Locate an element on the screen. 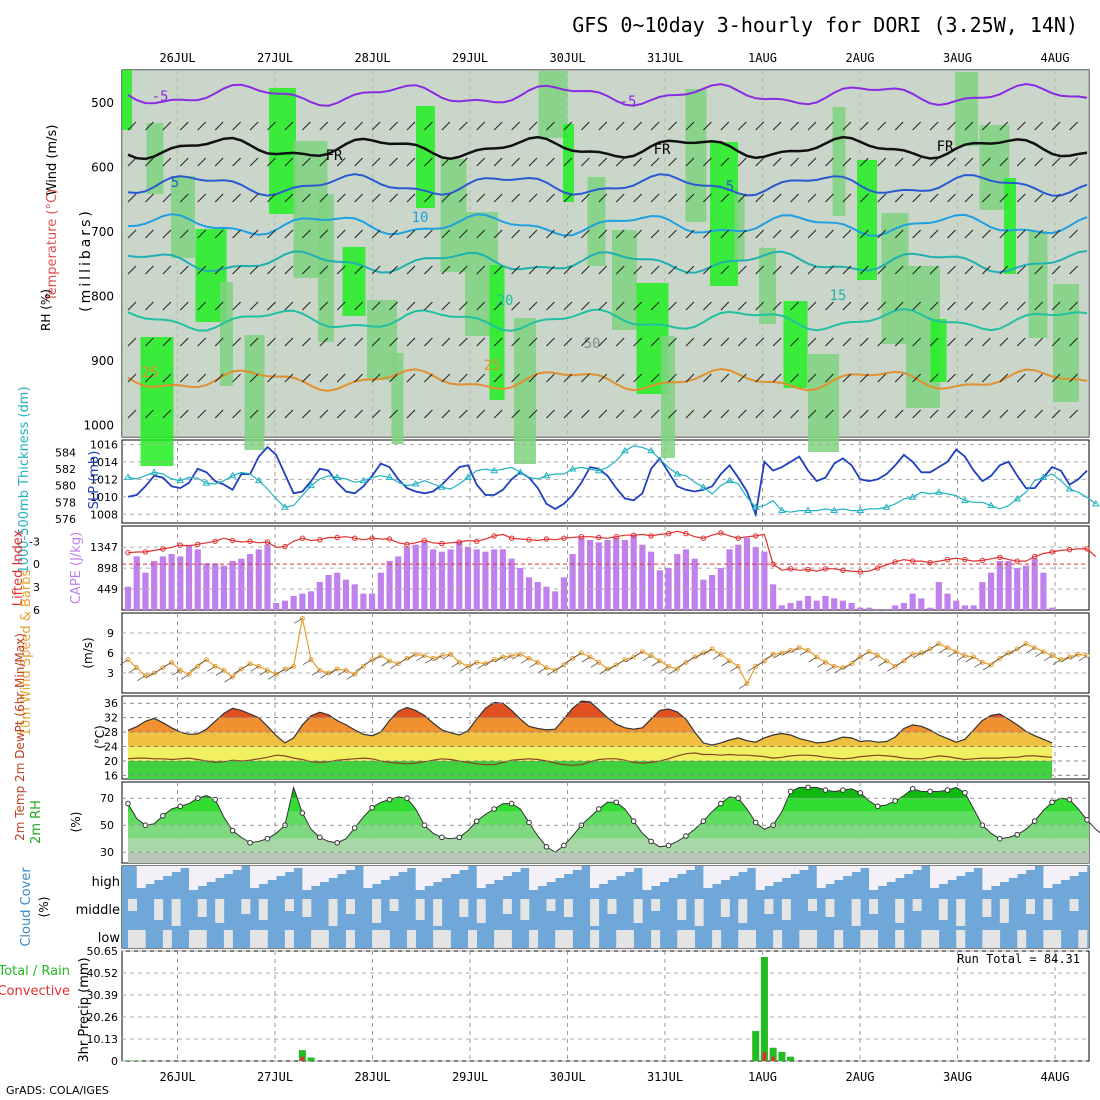 The image size is (1100, 1100). rh-line is located at coordinates (613, 819).